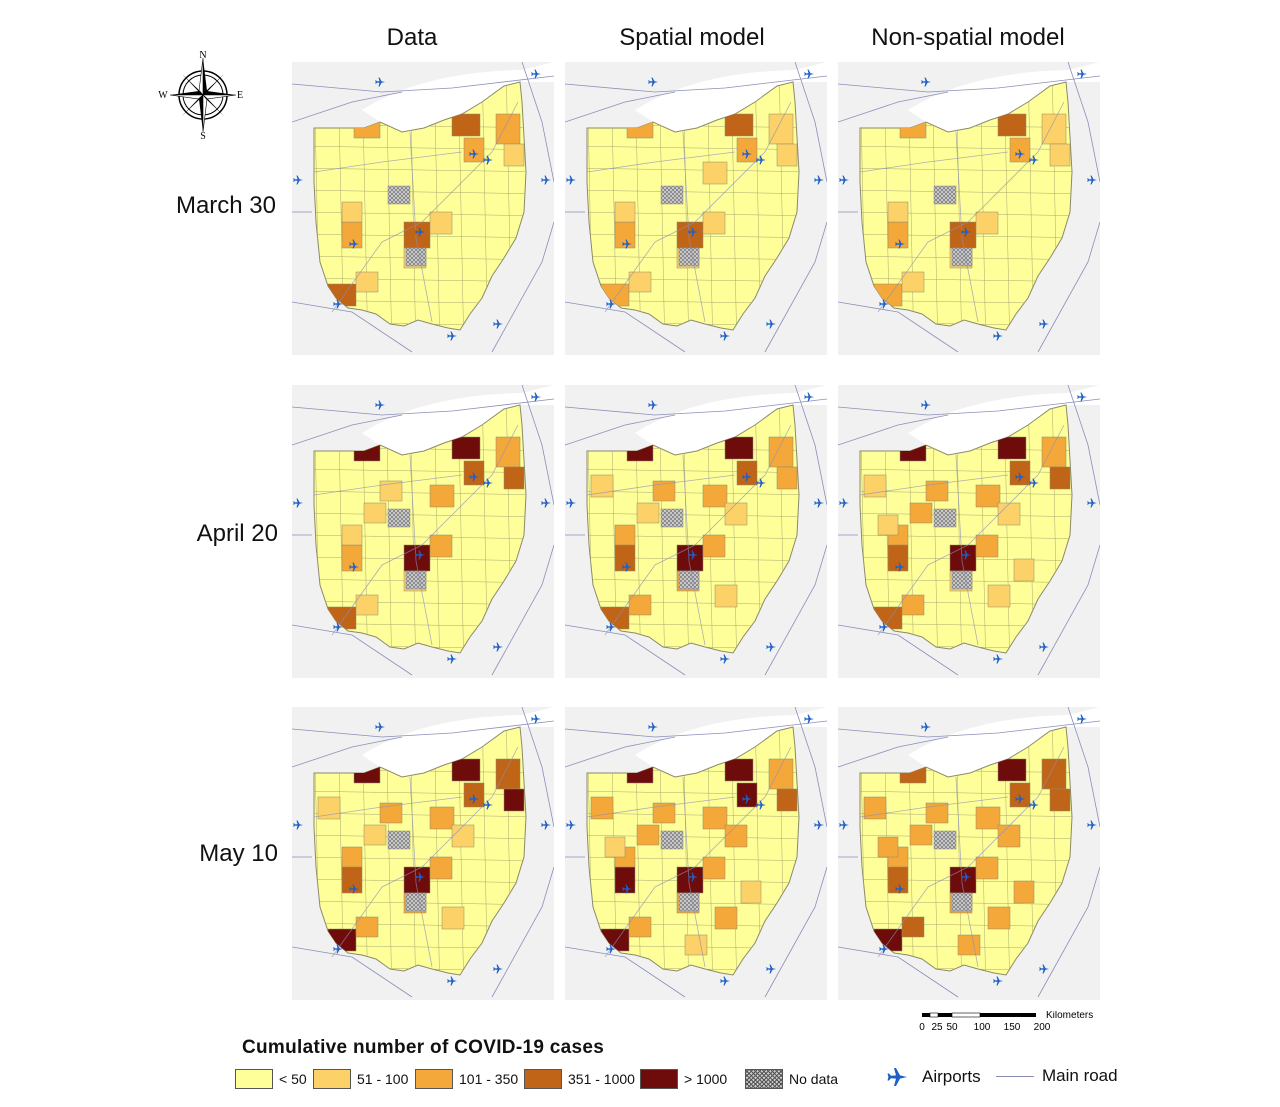 The image size is (1280, 1107). Describe the element at coordinates (391, 813) in the screenshot. I see `county-mid1` at that location.